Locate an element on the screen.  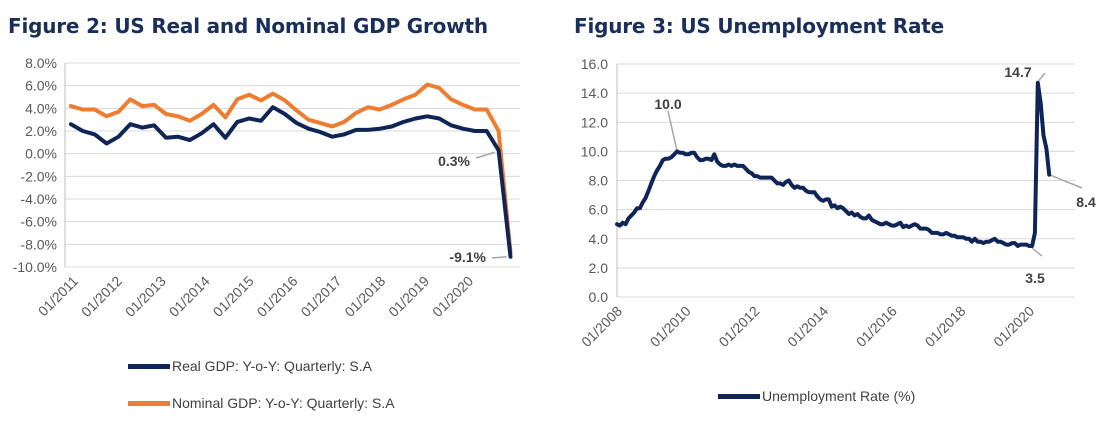
y-tick-label: -6.0% is located at coordinates (38, 222).